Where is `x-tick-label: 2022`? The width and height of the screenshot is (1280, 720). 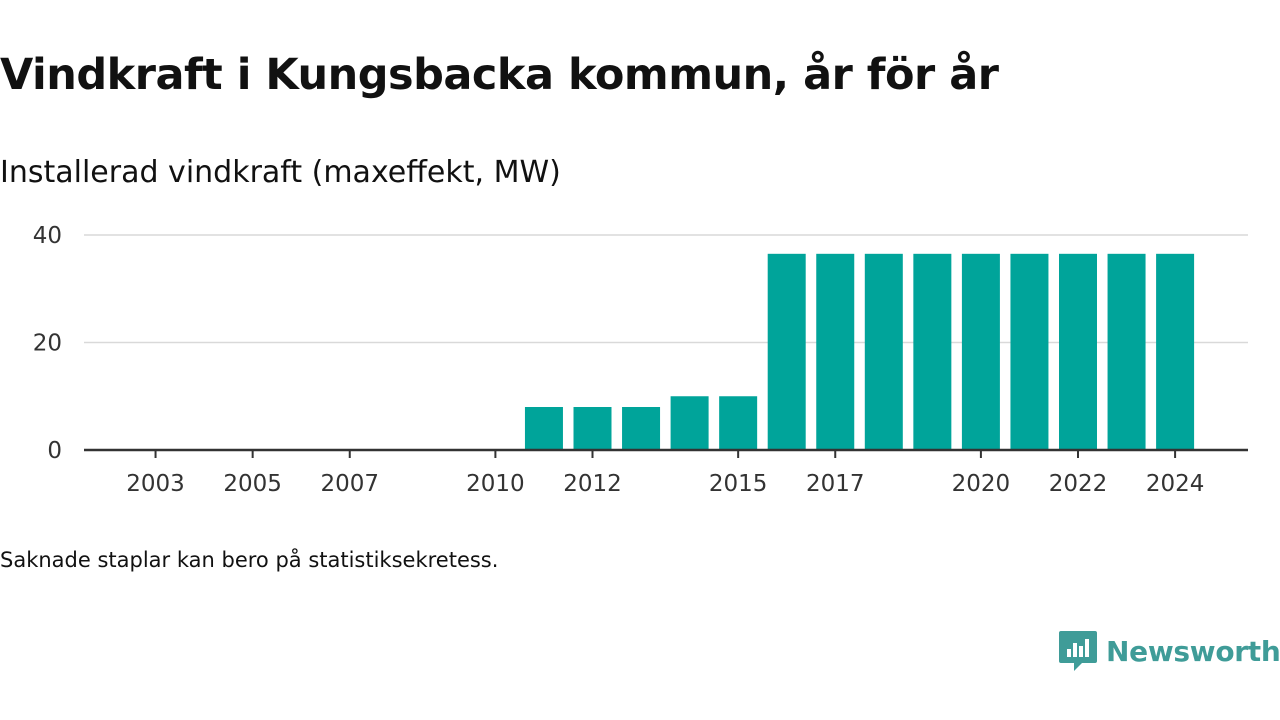 x-tick-label: 2022 is located at coordinates (1078, 484).